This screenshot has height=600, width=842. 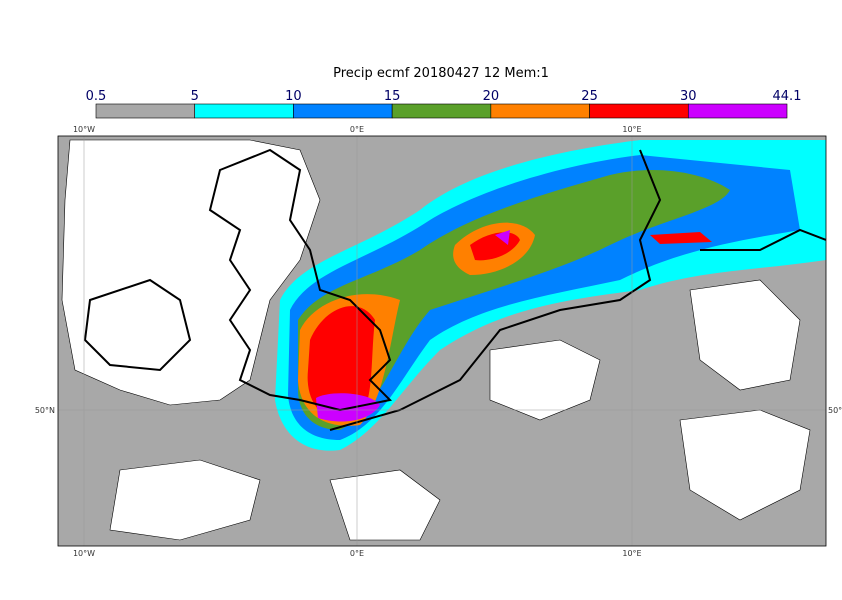 I want to click on colorbar-label: 30, so click(x=688, y=96).